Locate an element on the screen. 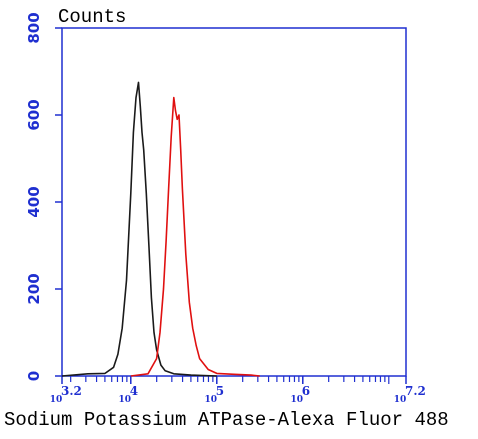 This screenshot has height=439, width=478. y-tick-label-0: 0 is located at coordinates (34, 376).